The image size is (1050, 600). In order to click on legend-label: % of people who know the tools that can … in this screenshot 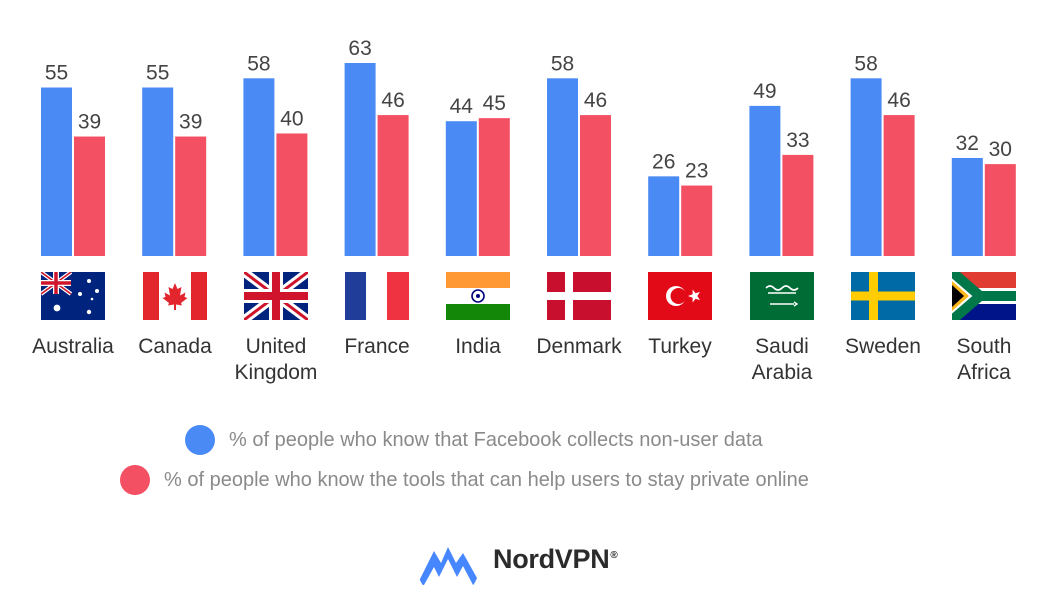, I will do `click(486, 479)`.